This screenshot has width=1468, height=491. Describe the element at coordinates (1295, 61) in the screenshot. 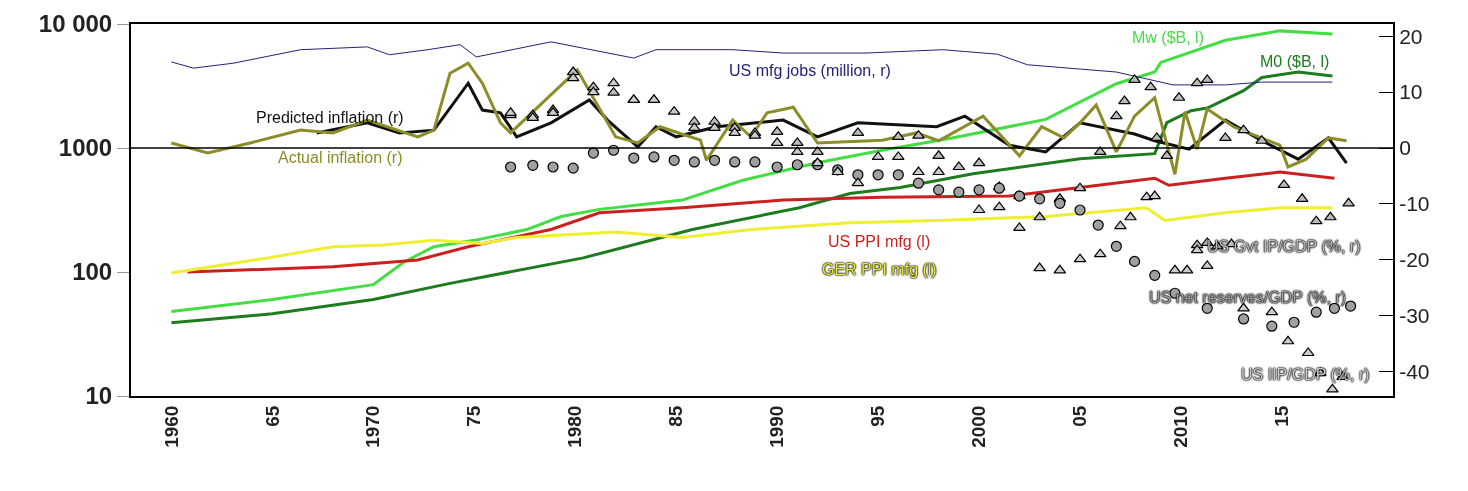

I see `series-label: M0 ($B, l)` at that location.